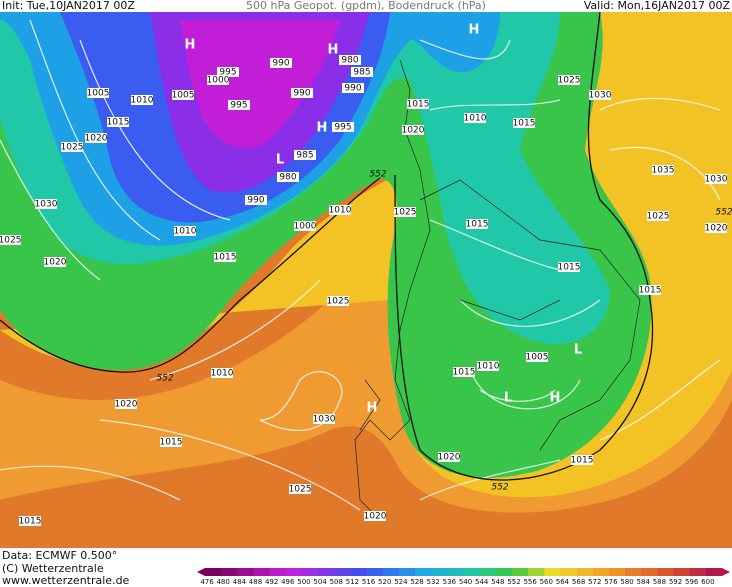 This screenshot has width=732, height=587. Describe the element at coordinates (46, 205) in the screenshot. I see `isobar-label: 1030` at that location.